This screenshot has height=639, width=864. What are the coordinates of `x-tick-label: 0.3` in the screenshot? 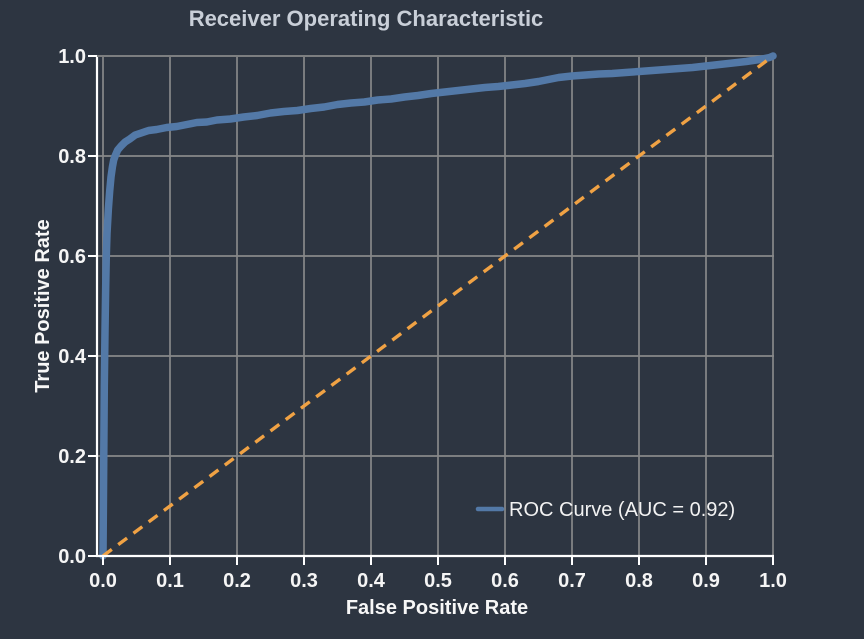 It's located at (304, 581).